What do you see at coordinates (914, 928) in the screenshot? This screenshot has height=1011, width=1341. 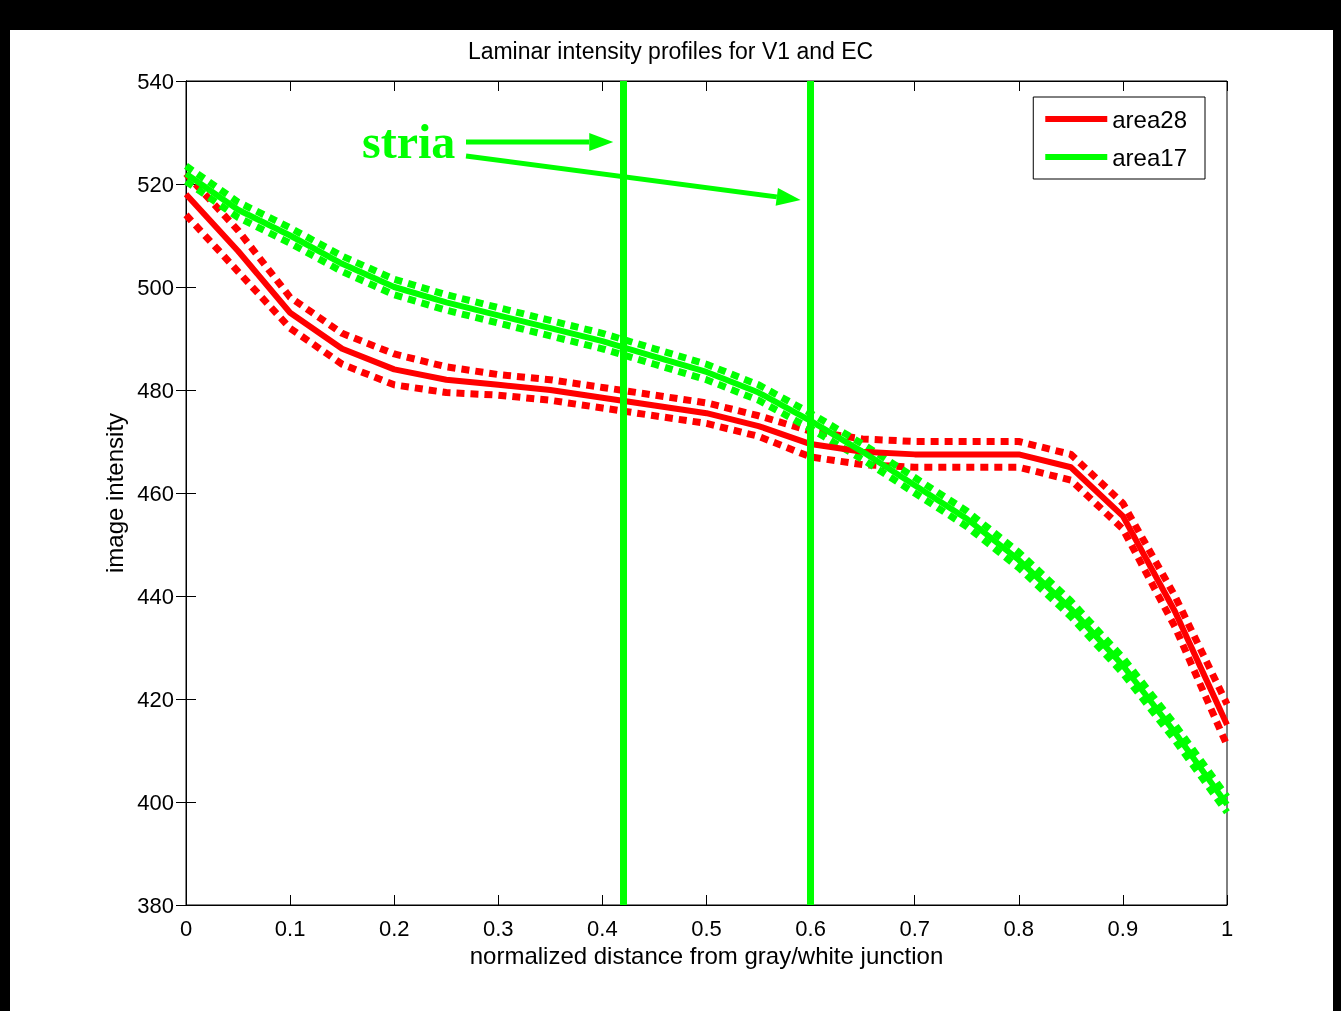 I see `x-tick-label: 0.7` at bounding box center [914, 928].